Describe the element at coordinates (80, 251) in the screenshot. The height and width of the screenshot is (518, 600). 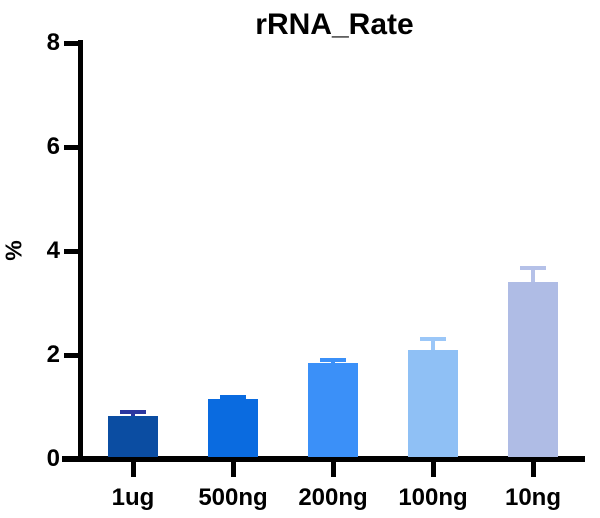
I see `y-axis-line` at that location.